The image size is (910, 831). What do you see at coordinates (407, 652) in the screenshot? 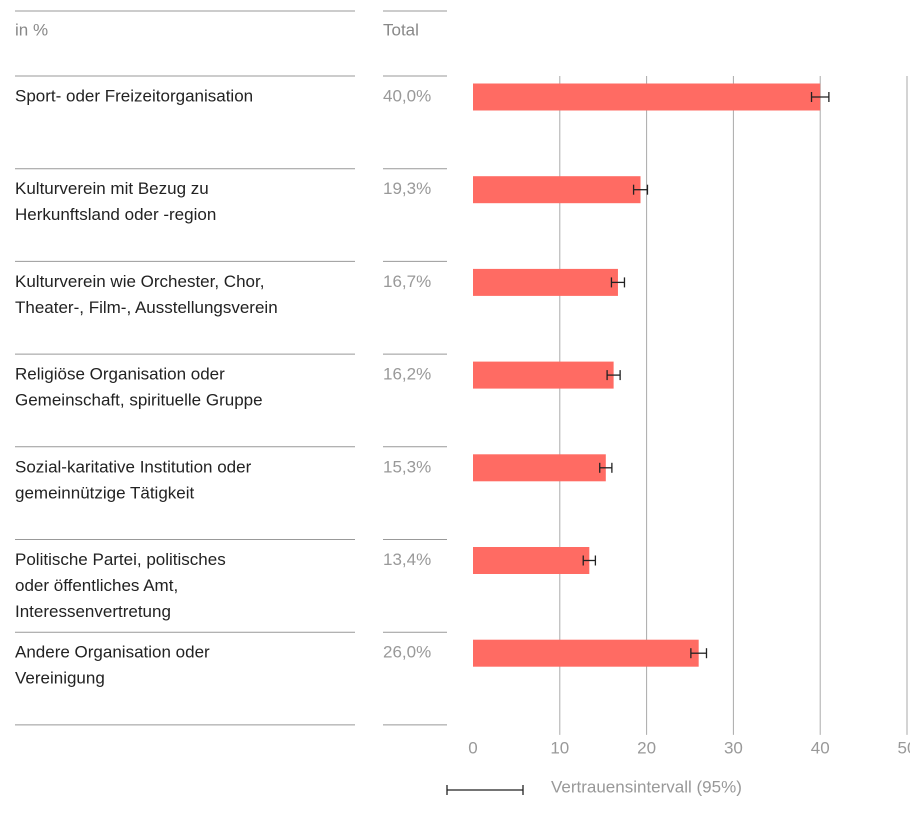
I see `value-label: 26,0%` at bounding box center [407, 652].